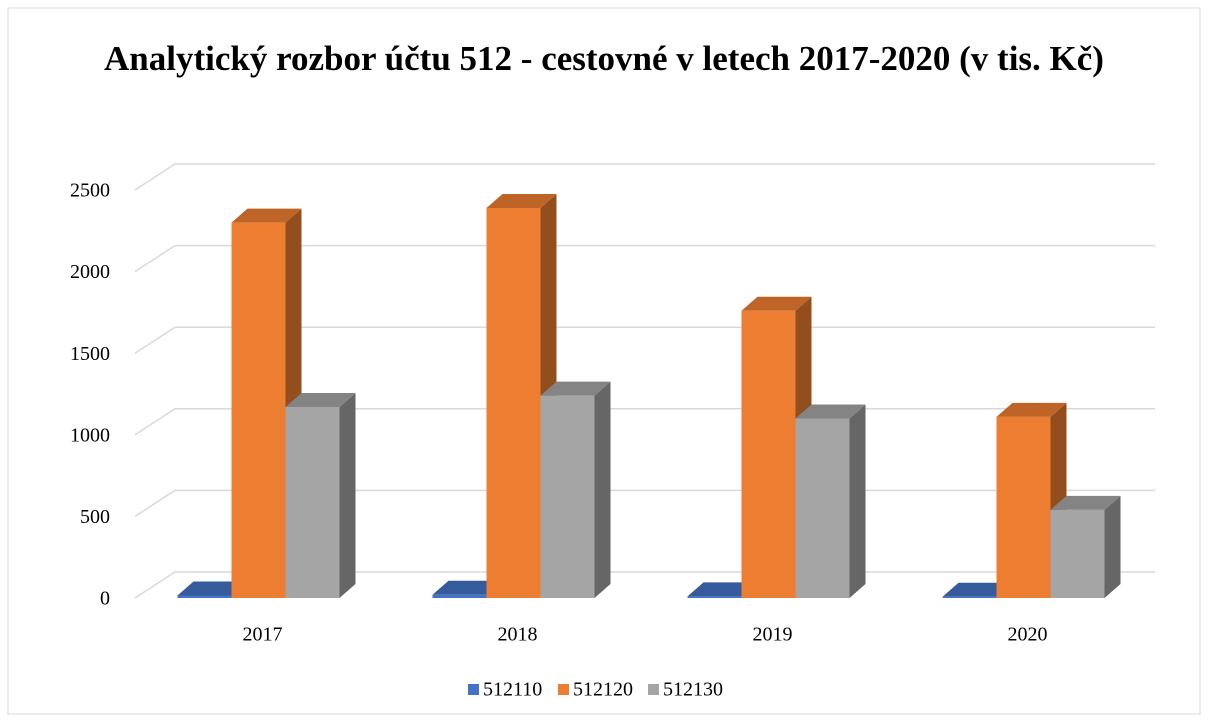 Image resolution: width=1208 pixels, height=722 pixels. I want to click on y-tick-label: 0, so click(105, 599).